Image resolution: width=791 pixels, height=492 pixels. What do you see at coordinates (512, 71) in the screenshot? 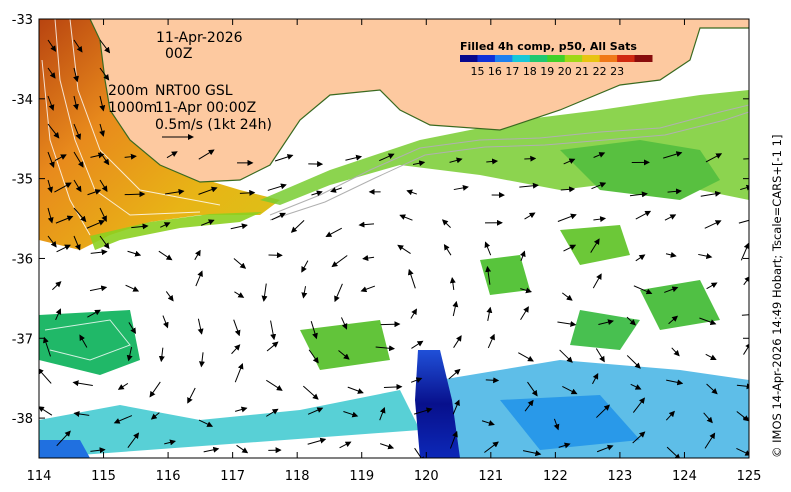
I see `colorbar-tick-label: 17` at bounding box center [512, 71].